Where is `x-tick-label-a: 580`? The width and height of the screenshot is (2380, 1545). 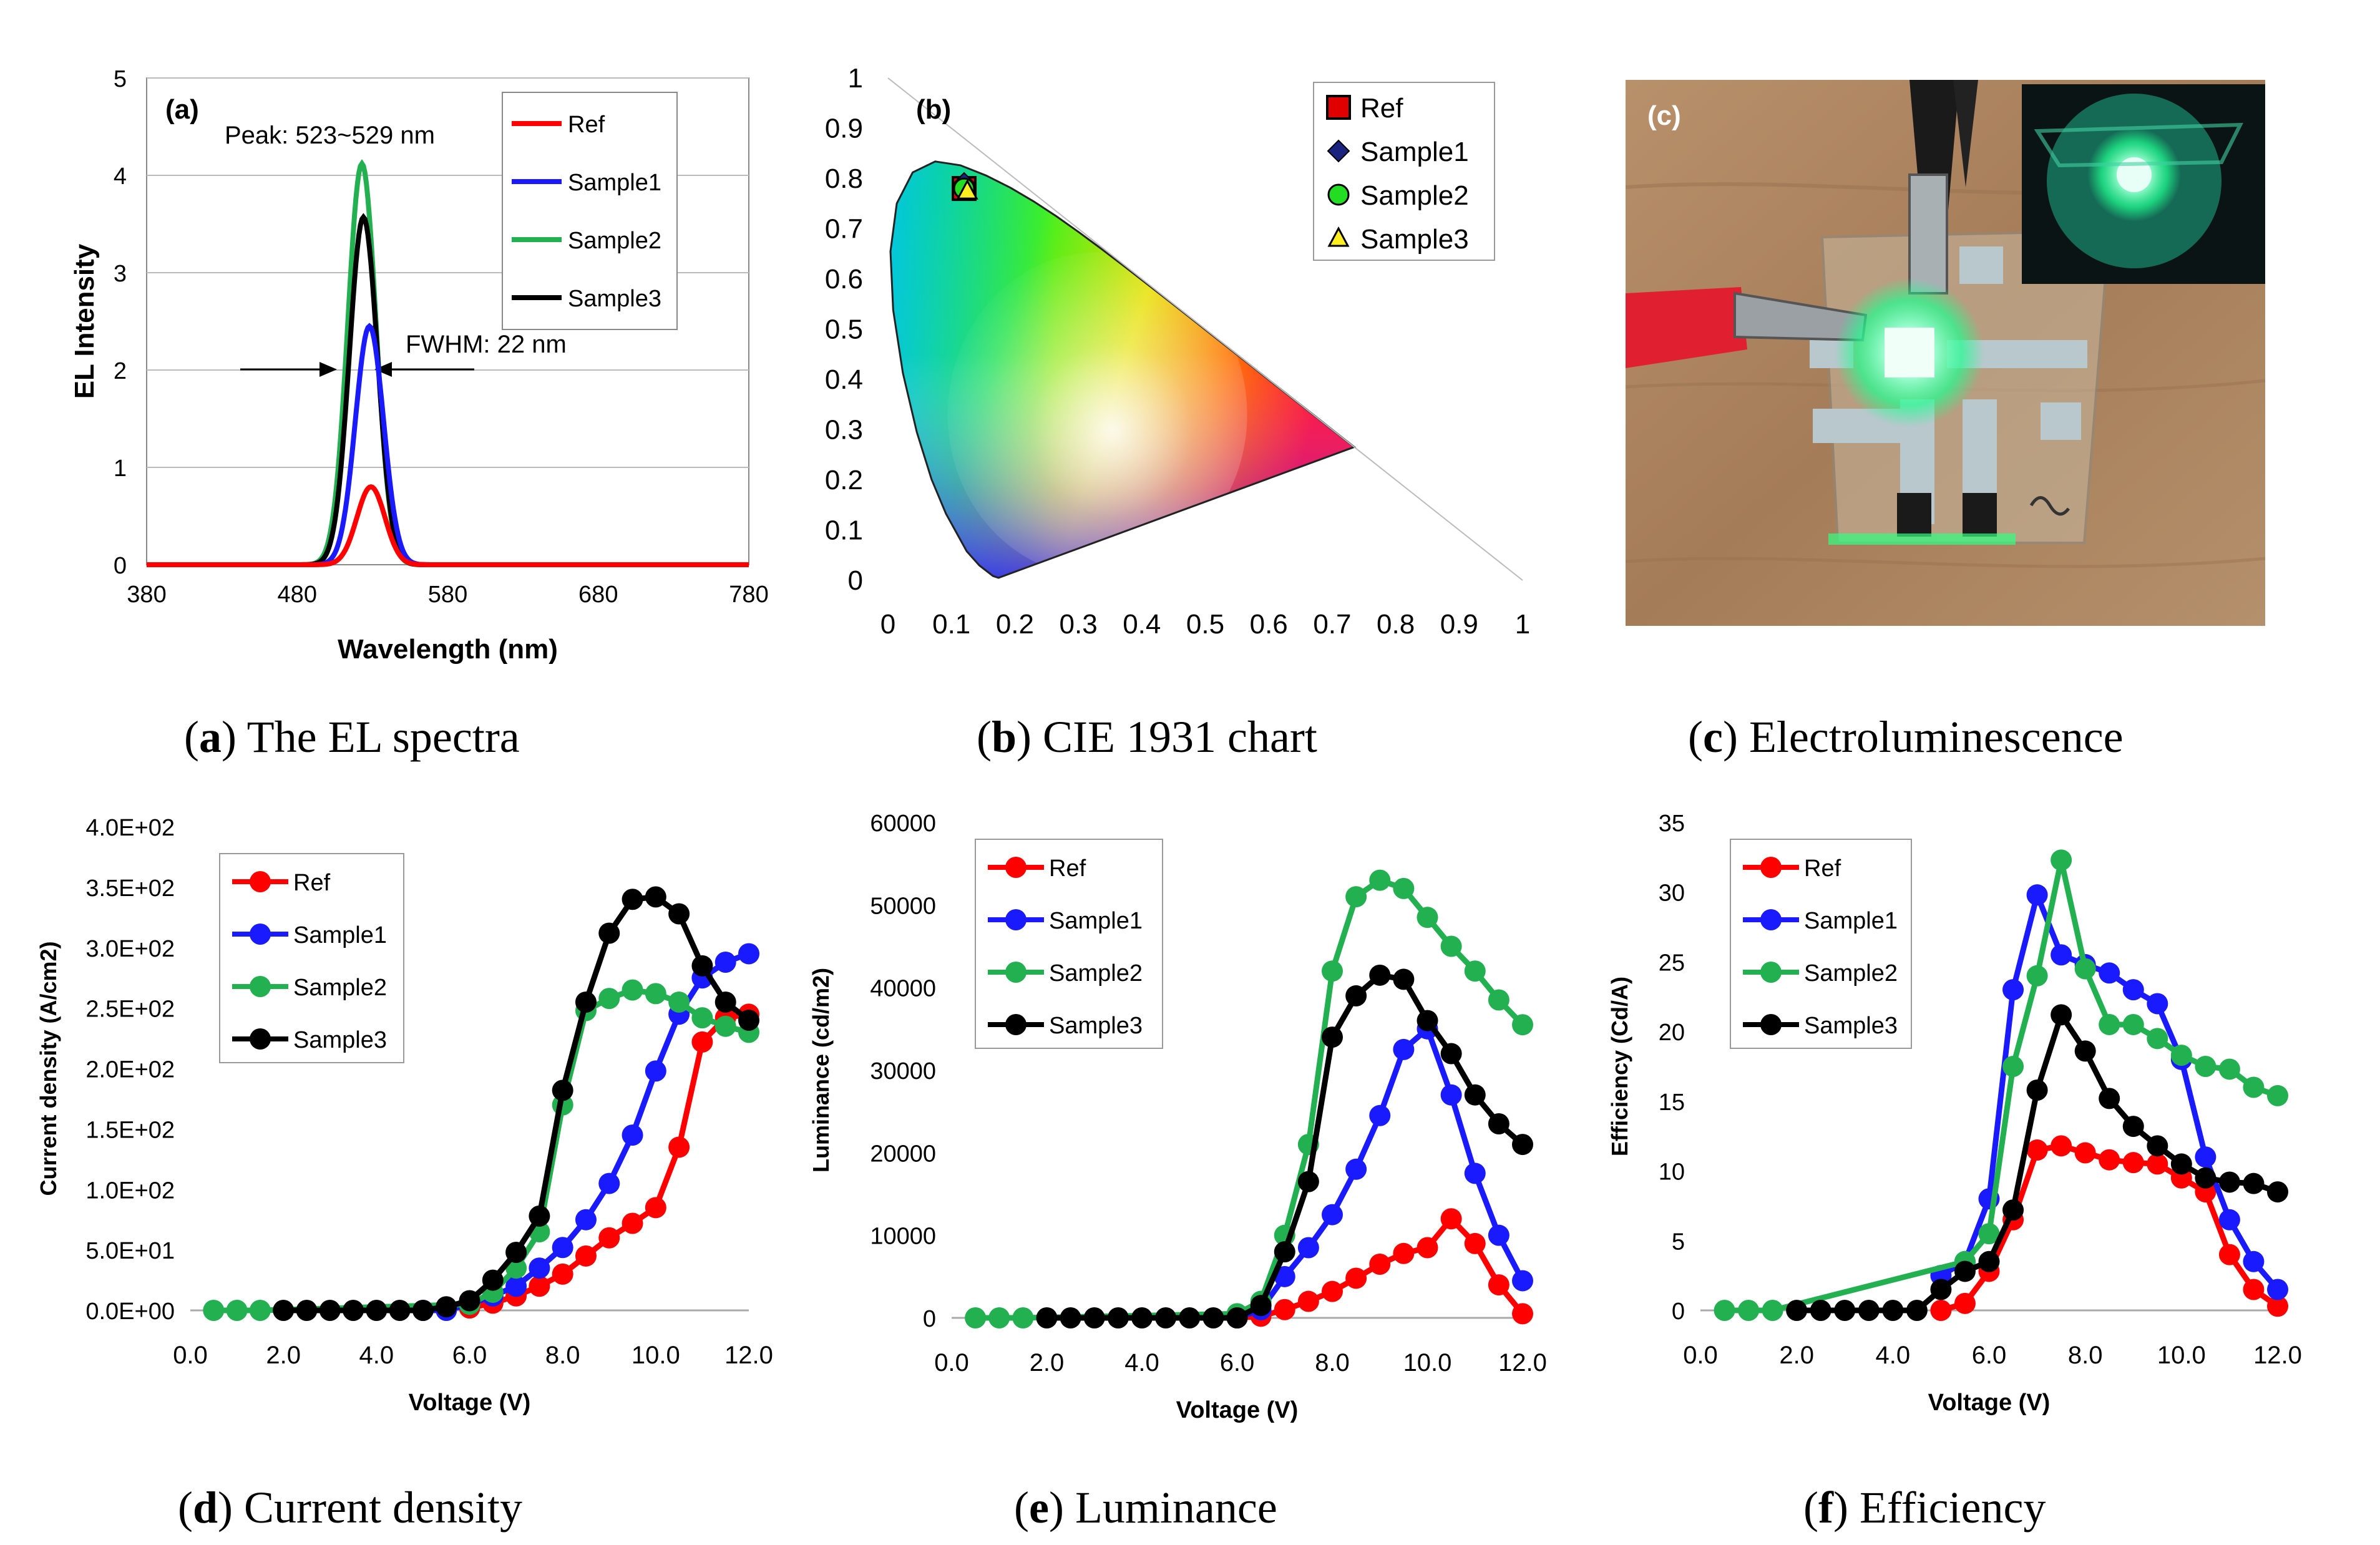 x-tick-label-a: 580 is located at coordinates (447, 595).